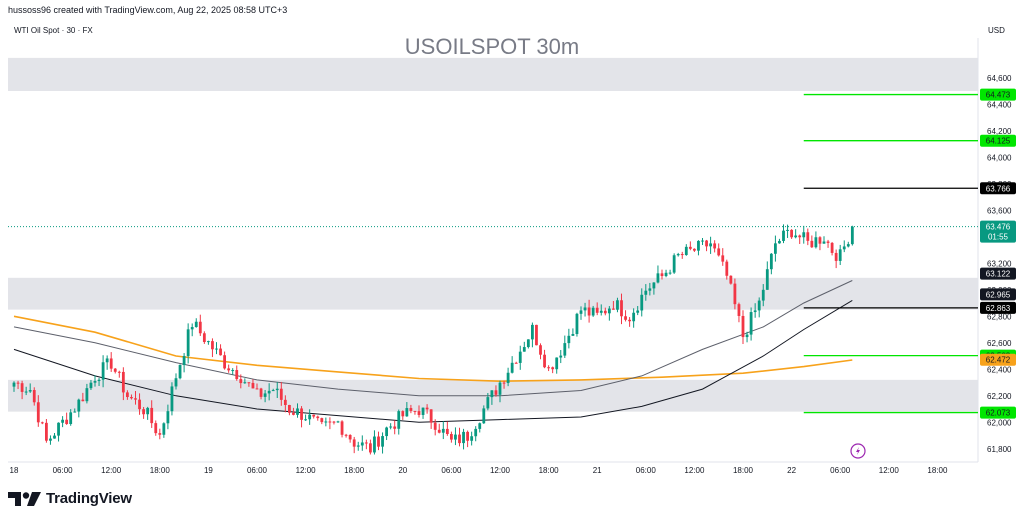 The width and height of the screenshot is (1024, 522). What do you see at coordinates (998, 294) in the screenshot?
I see `price-tag-label: 62.965` at bounding box center [998, 294].